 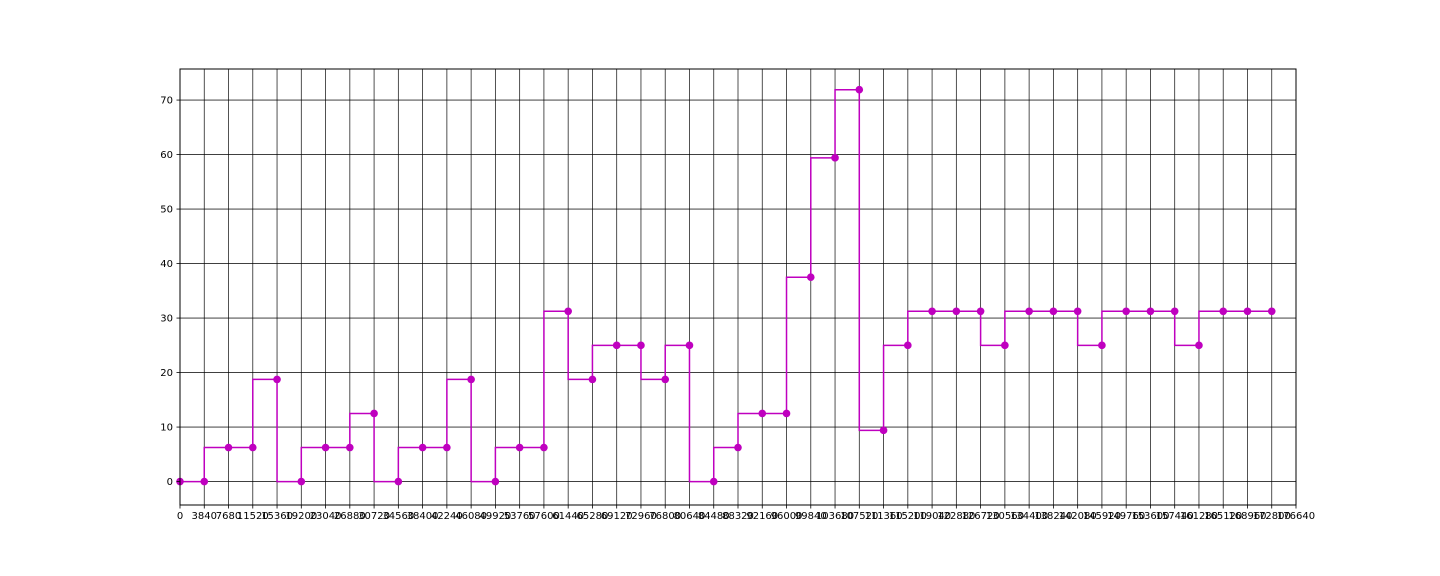 I want to click on x-tick-label: 65280, so click(x=593, y=516).